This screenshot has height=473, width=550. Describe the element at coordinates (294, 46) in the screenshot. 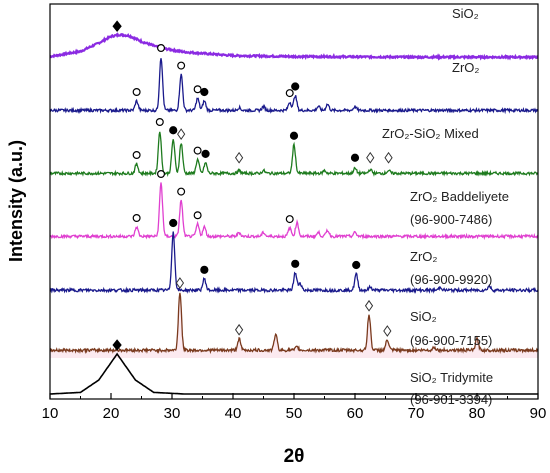

I see `series-1-line` at that location.